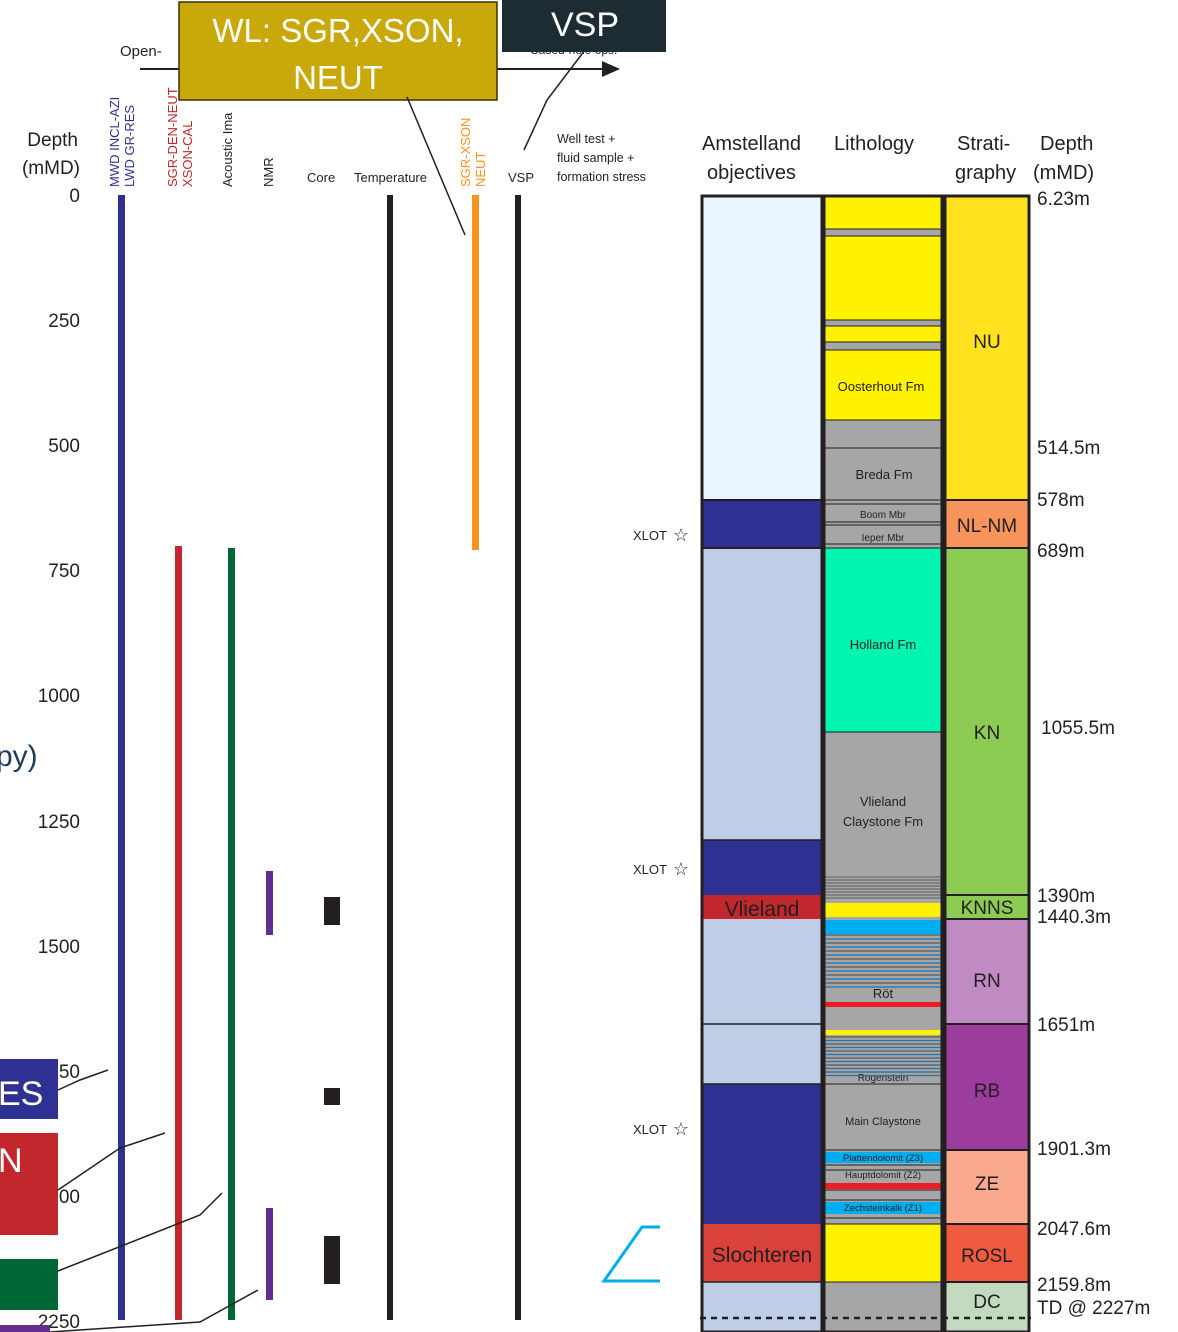  I want to click on col-welltest-header-3: formation stress, so click(601, 177).